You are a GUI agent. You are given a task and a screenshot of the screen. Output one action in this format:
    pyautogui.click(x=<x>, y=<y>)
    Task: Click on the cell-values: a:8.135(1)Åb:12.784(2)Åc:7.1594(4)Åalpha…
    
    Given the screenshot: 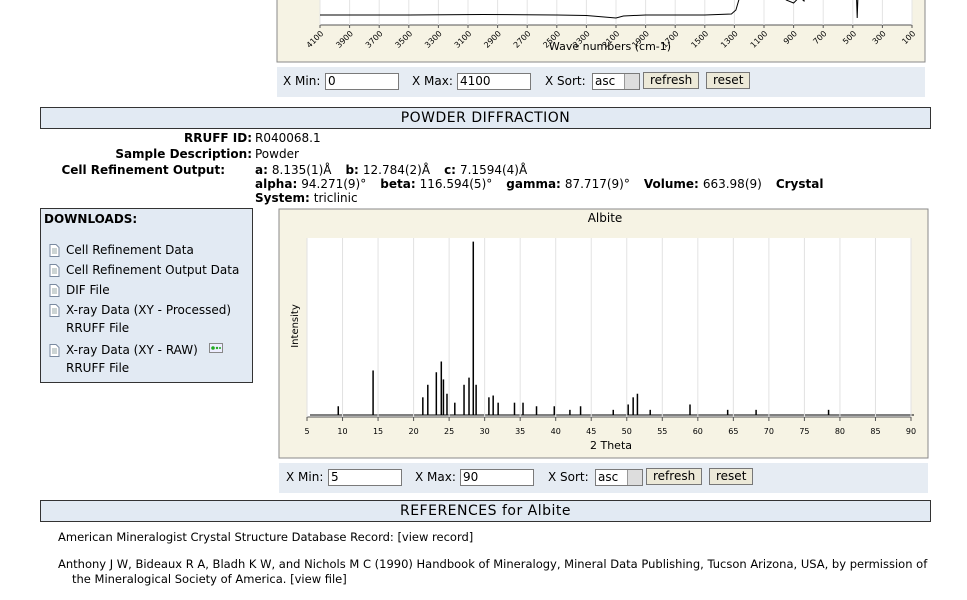 What is the action you would take?
    pyautogui.click(x=580, y=184)
    